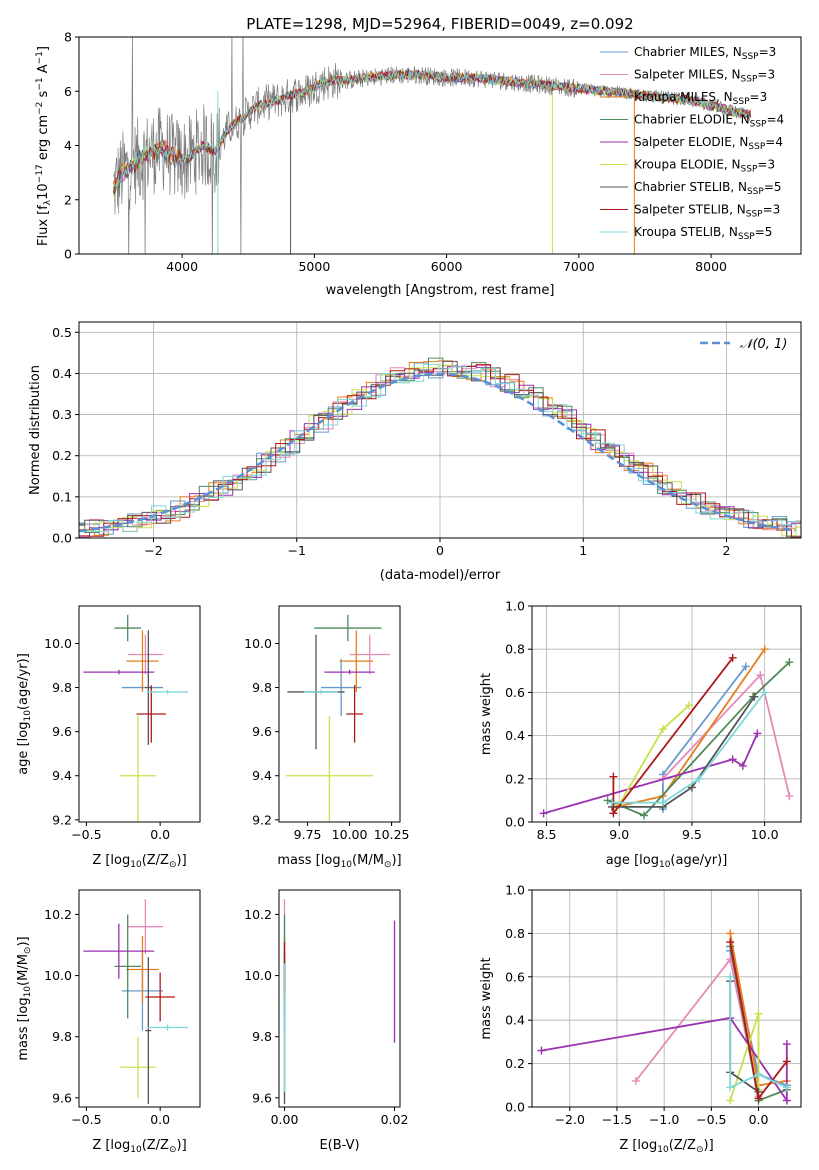  I want to click on legend-entry: Kroupa STELIB, NSSP​=5, so click(703, 233).